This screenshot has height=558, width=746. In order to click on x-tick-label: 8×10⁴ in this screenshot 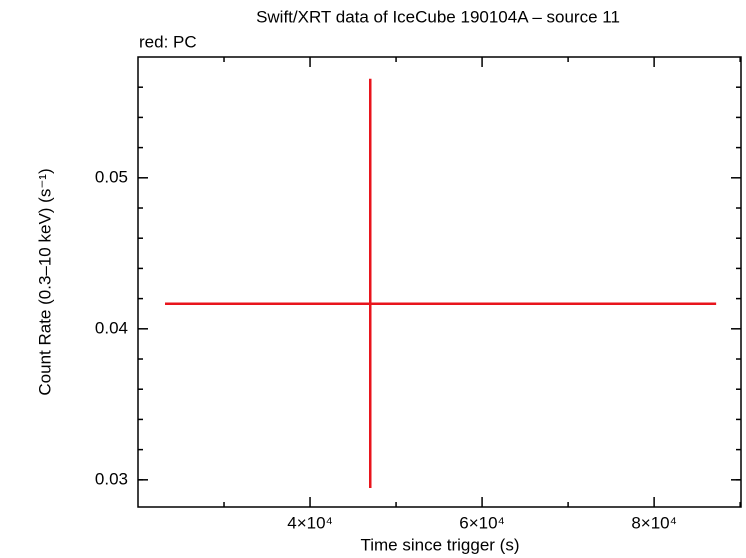, I will do `click(654, 522)`.